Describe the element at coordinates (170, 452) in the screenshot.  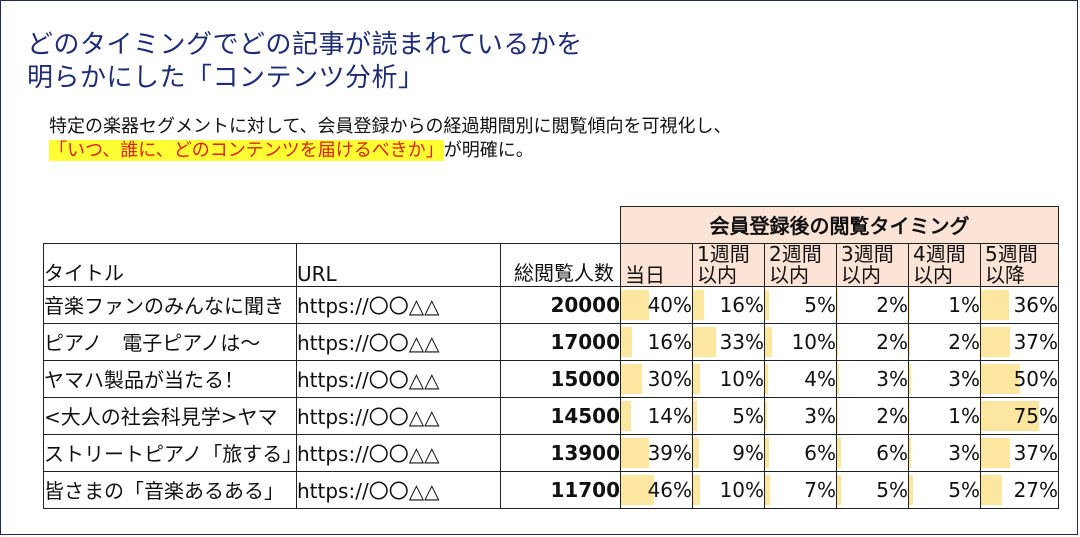
I see `row-title: ストリートピアノ「旅する」` at that location.